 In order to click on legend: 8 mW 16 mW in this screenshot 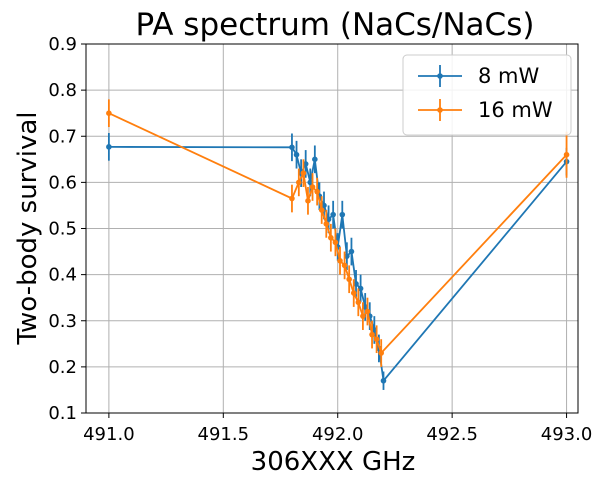, I will do `click(487, 95)`.